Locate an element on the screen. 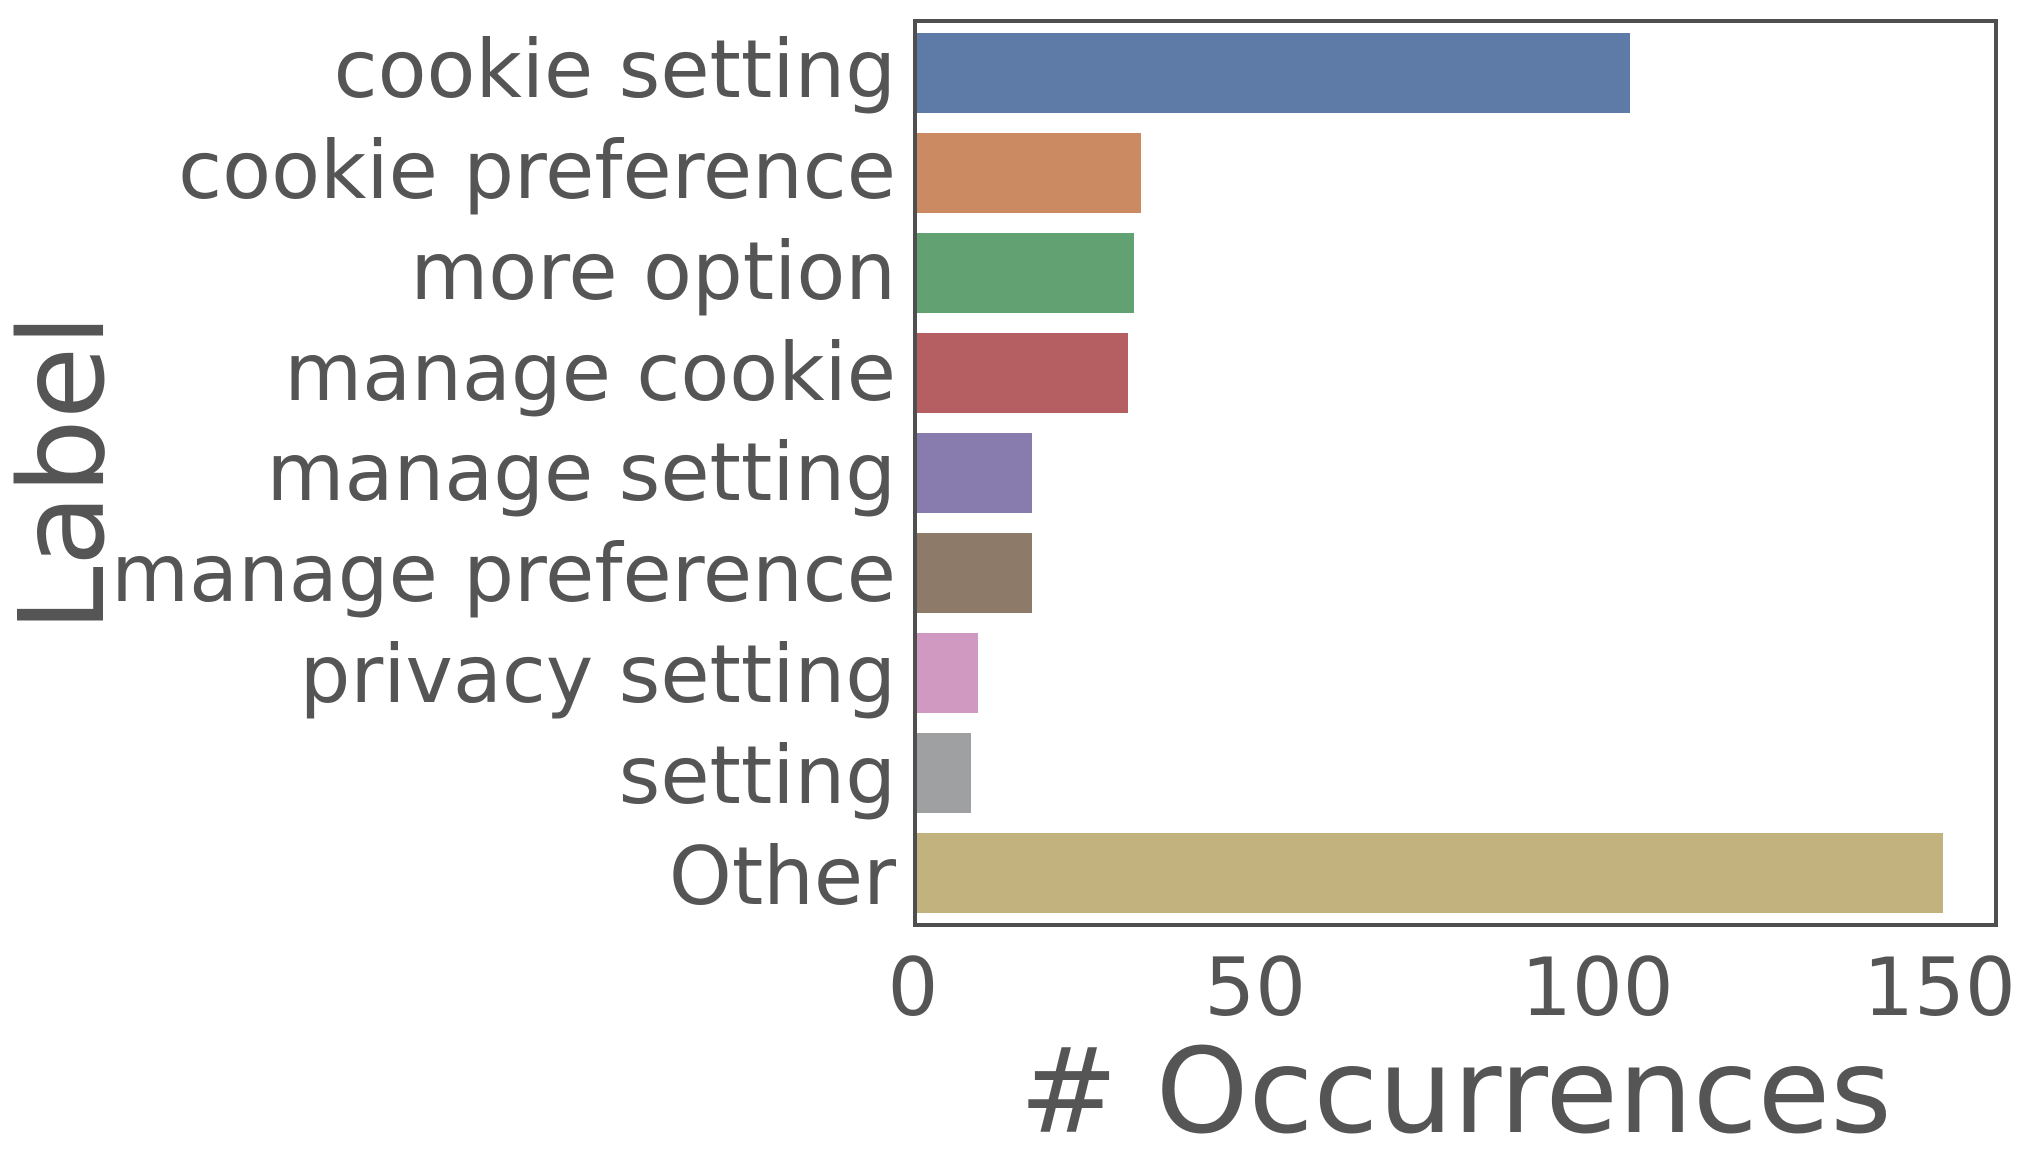 Image resolution: width=2035 pixels, height=1167 pixels. bar-privacy-setting is located at coordinates (948, 673).